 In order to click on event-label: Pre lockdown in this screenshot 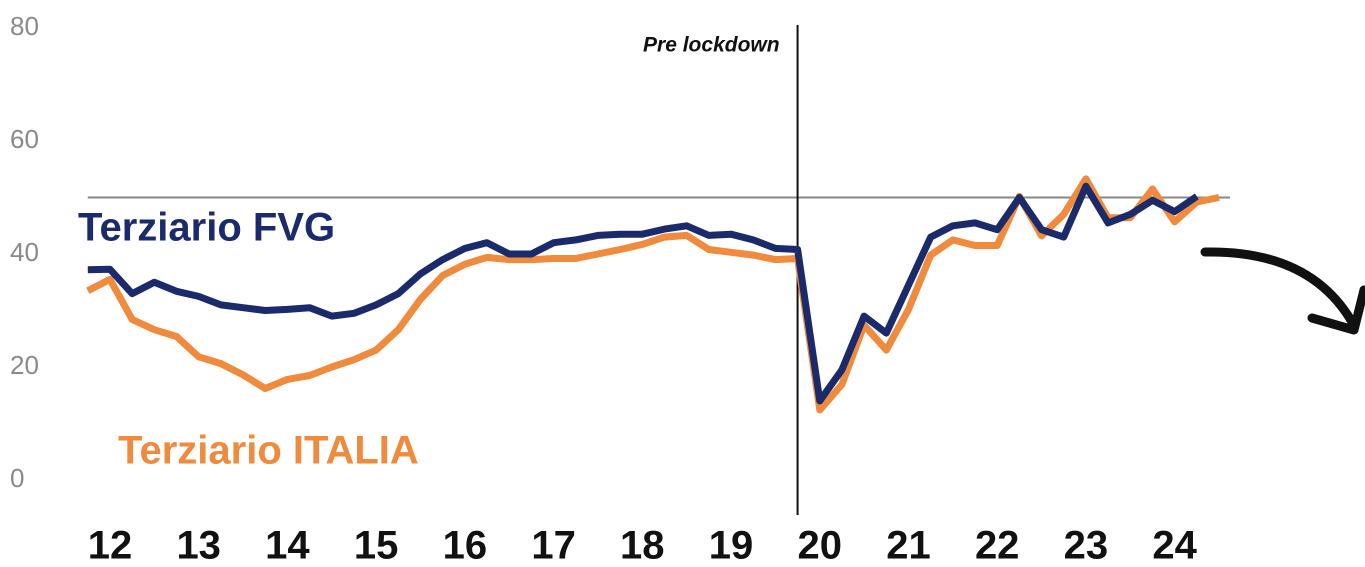, I will do `click(711, 45)`.